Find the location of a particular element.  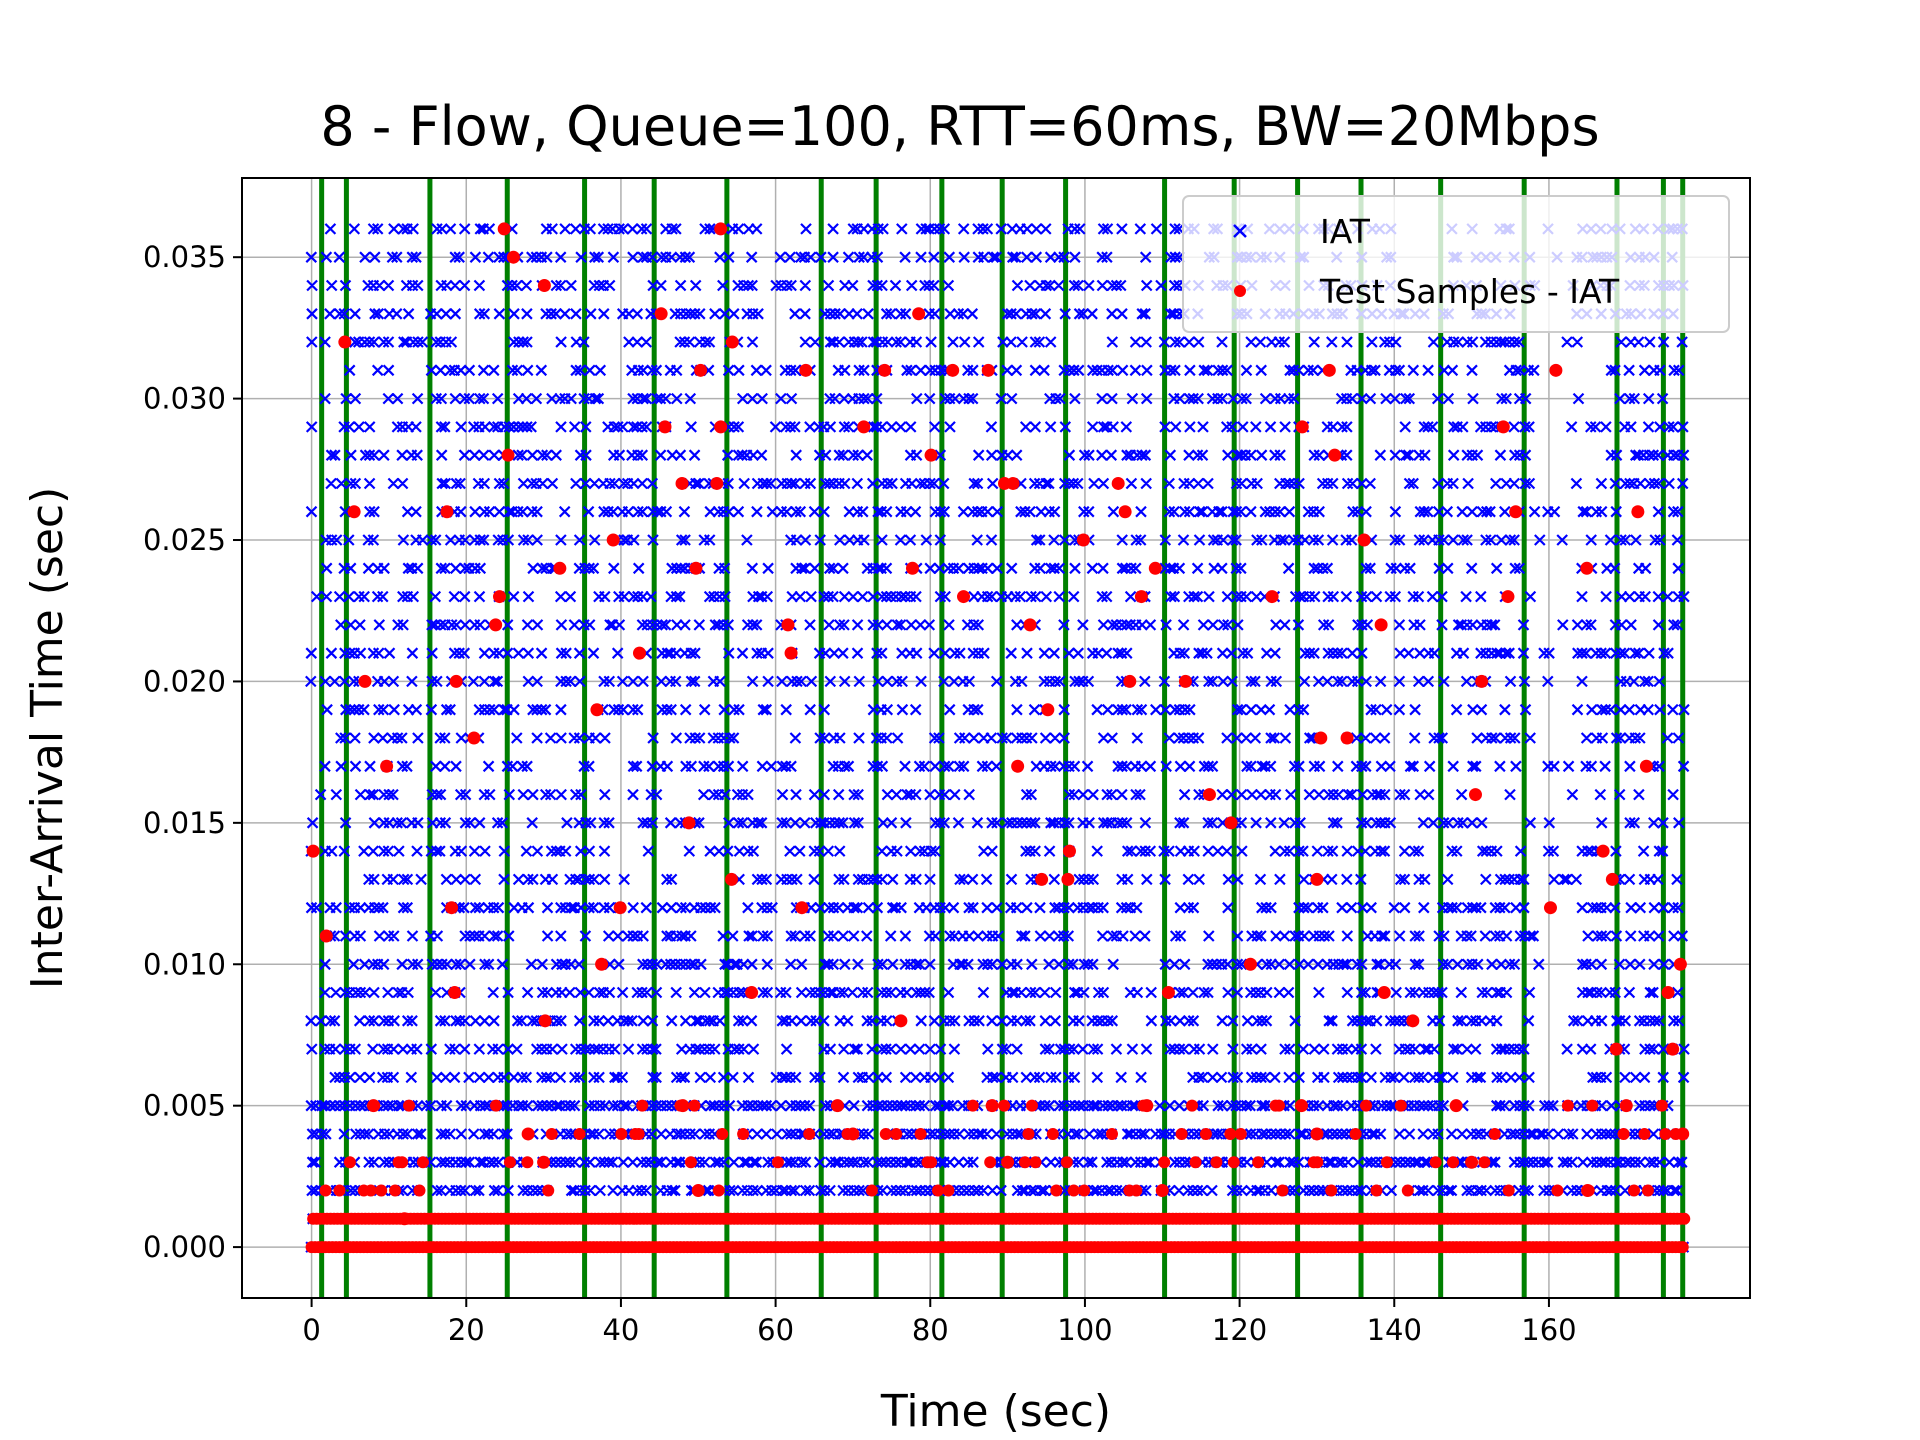

legend-iat-marker is located at coordinates (1240, 231).